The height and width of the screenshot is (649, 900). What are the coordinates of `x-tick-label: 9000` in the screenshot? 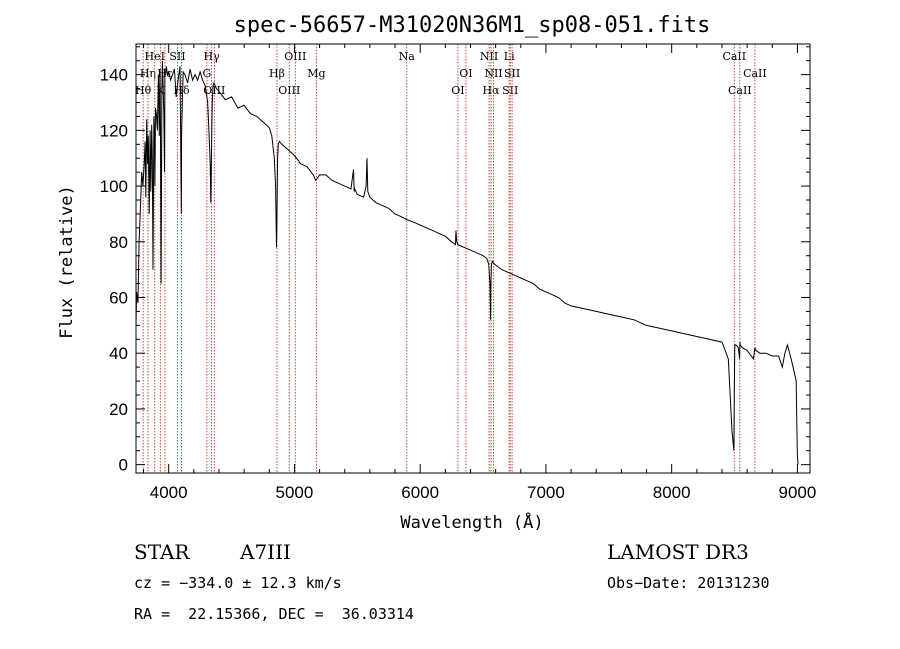 It's located at (798, 492).